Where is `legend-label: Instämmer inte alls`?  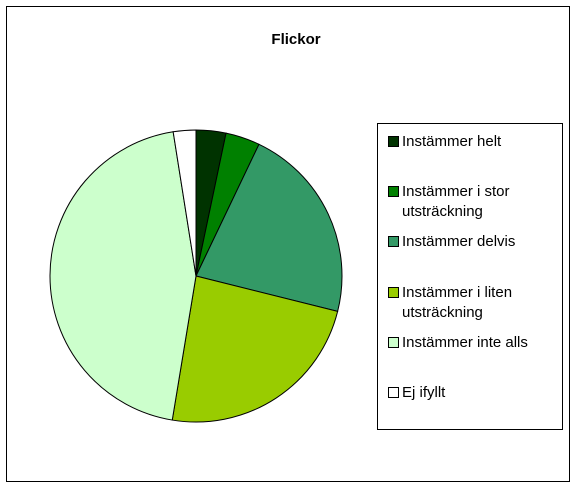 legend-label: Instämmer inte alls is located at coordinates (465, 342).